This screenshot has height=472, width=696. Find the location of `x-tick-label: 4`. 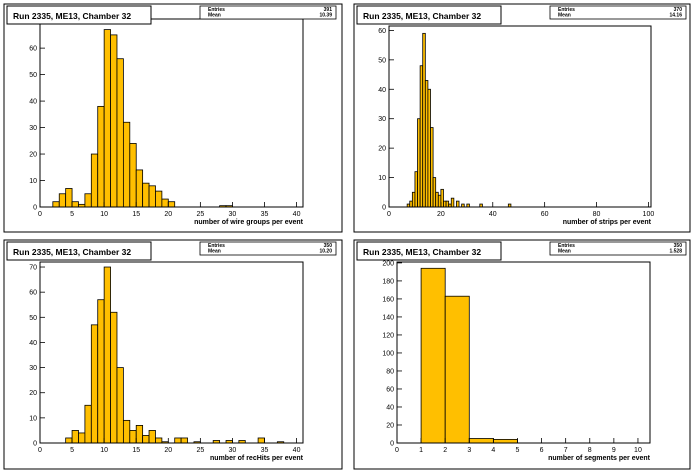

x-tick-label: 4 is located at coordinates (493, 450).